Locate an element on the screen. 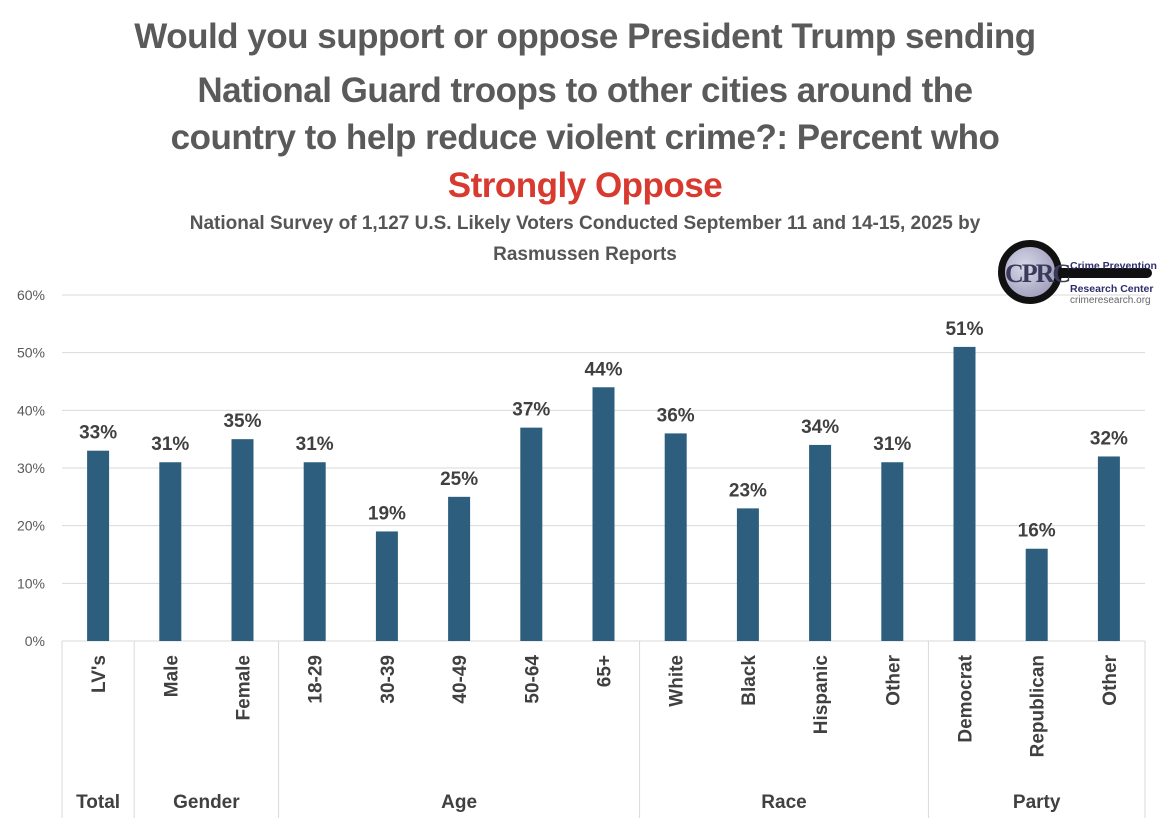  magnifier-handle-icon is located at coordinates (1104, 273).